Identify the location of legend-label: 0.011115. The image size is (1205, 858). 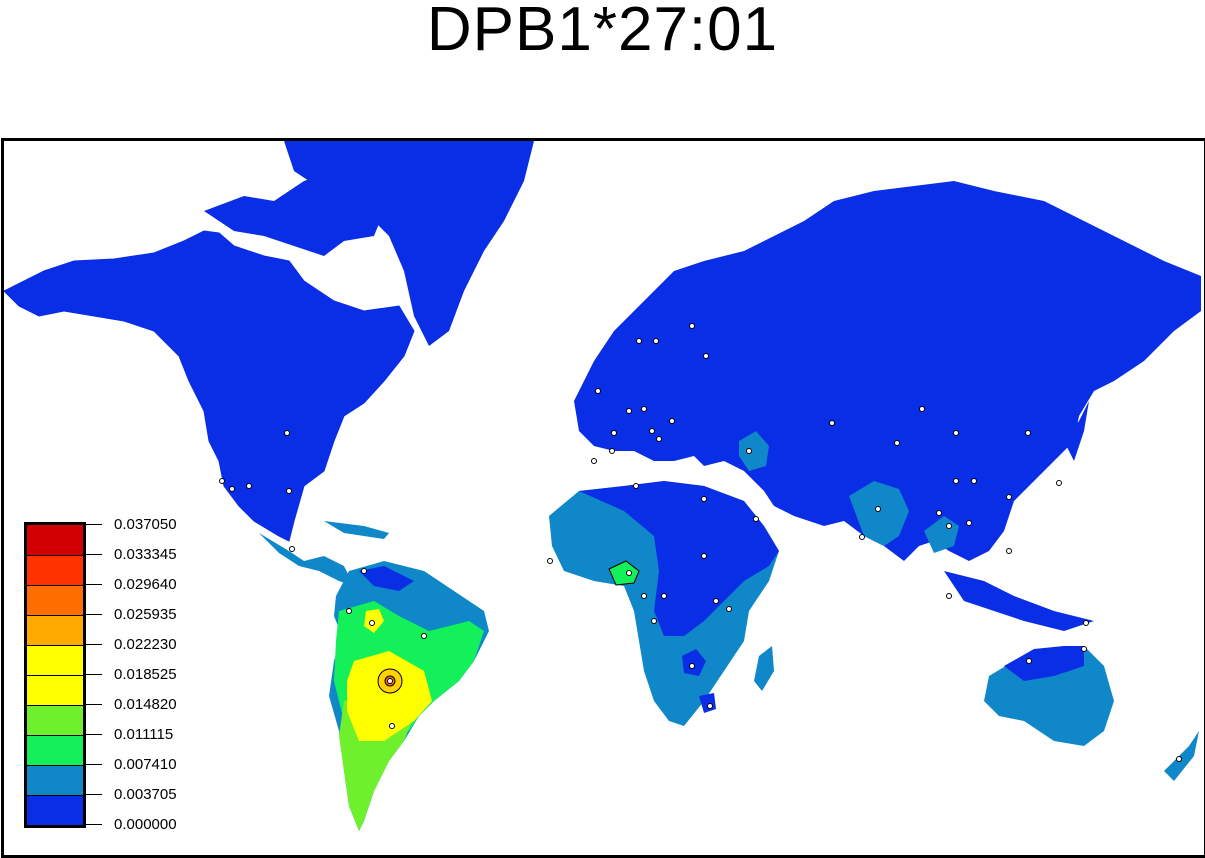
(144, 734).